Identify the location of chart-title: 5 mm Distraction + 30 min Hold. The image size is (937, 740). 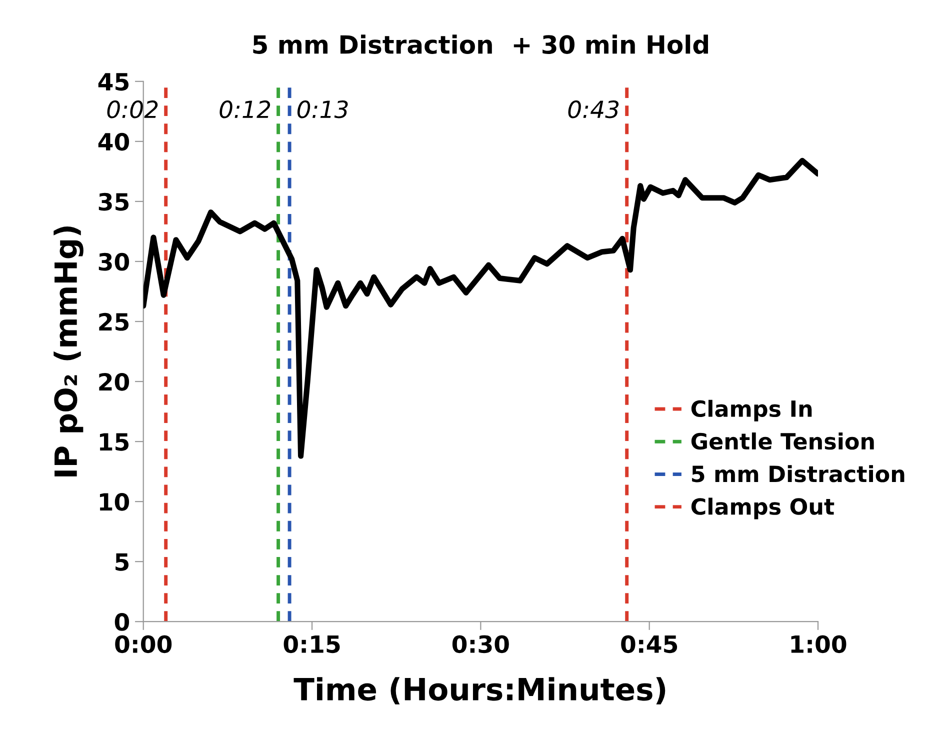
(480, 44).